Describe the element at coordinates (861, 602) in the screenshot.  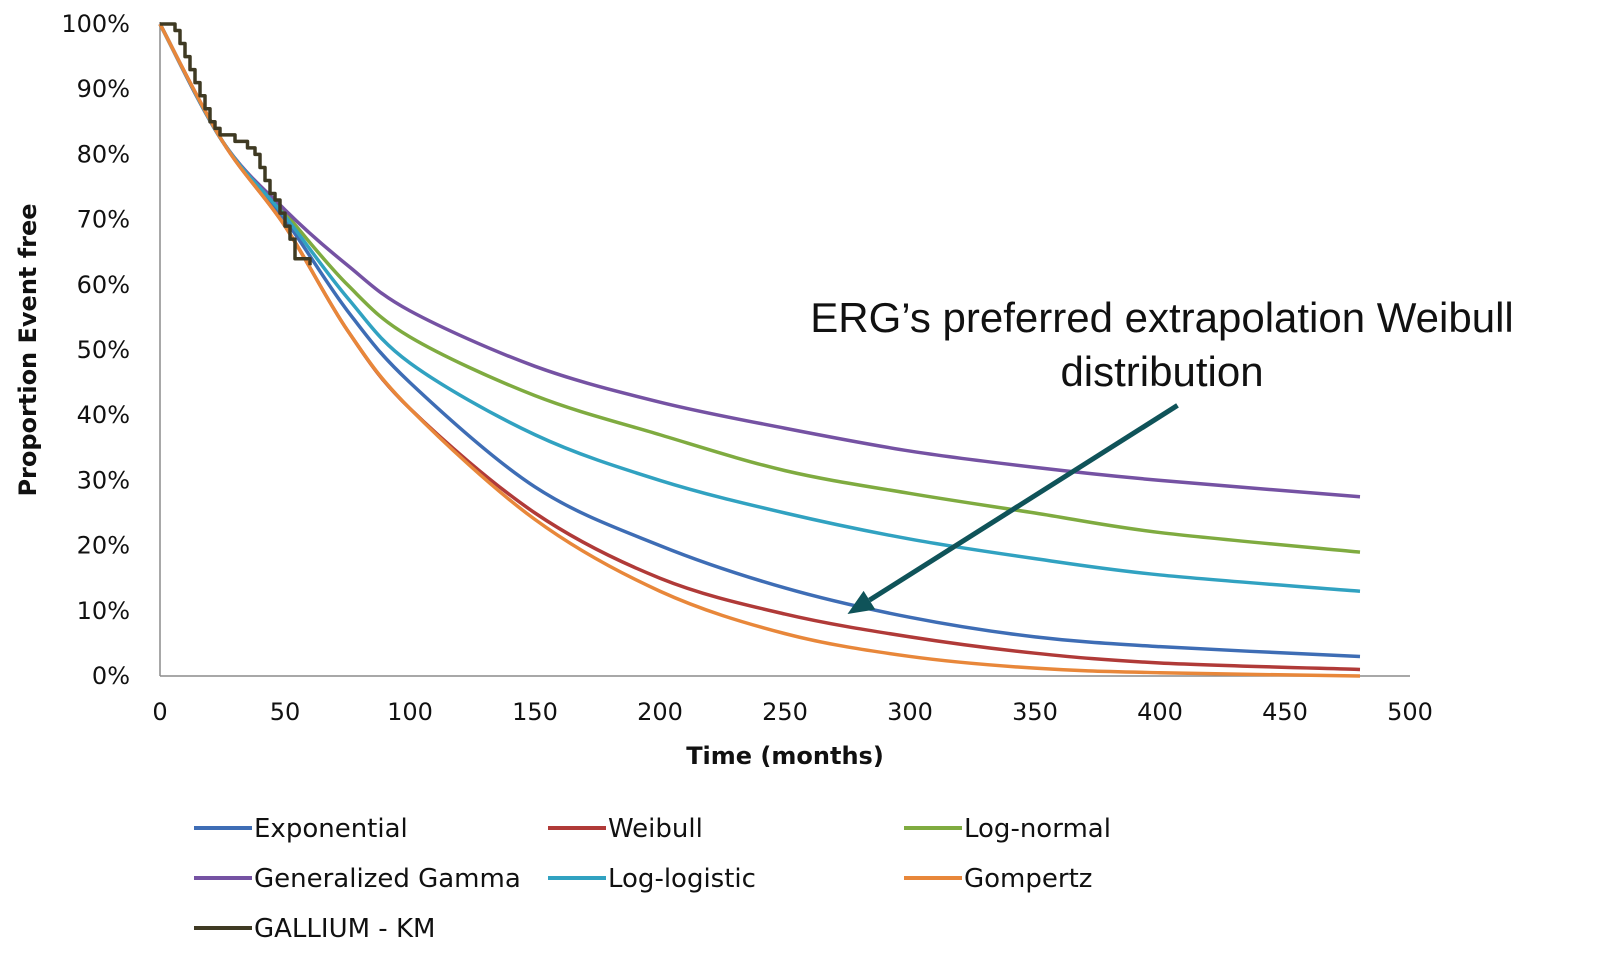
I see `annotation-arrowhead` at that location.